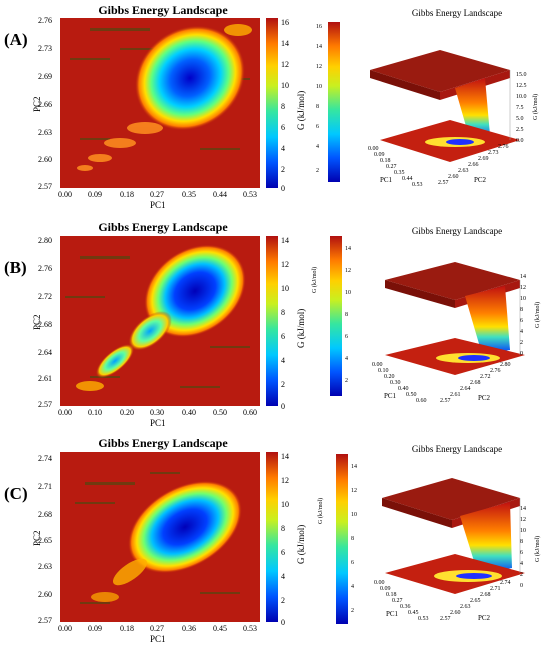 This screenshot has width=550, height=650. Describe the element at coordinates (403, 389) in the screenshot. I see `surface-x-tick: 0.40` at that location.